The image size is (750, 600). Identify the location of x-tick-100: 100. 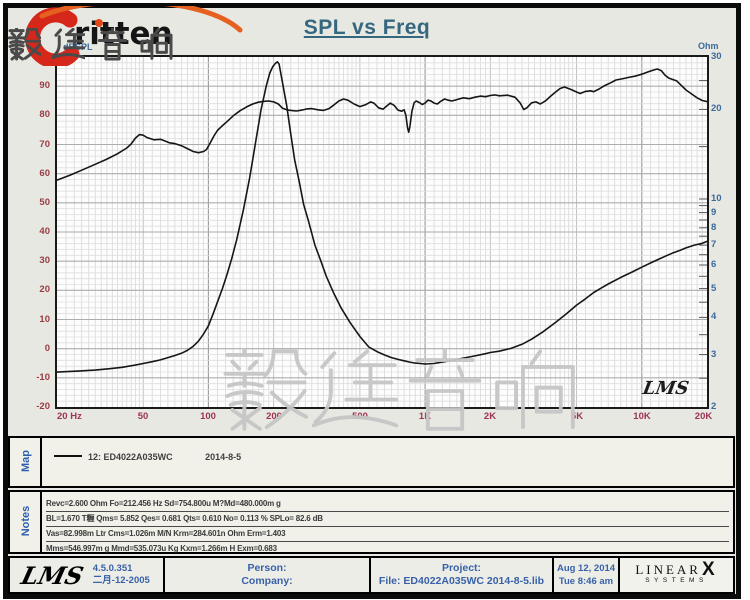
(208, 416).